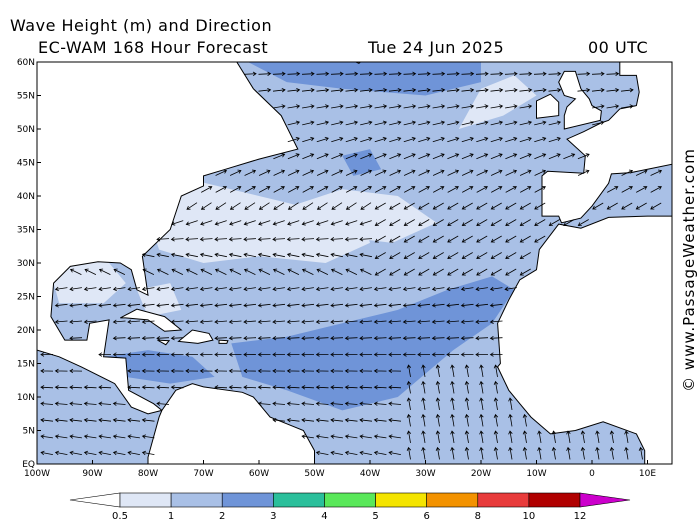 This screenshot has width=700, height=525. Describe the element at coordinates (529, 516) in the screenshot. I see `colorbar-label: 10` at that location.